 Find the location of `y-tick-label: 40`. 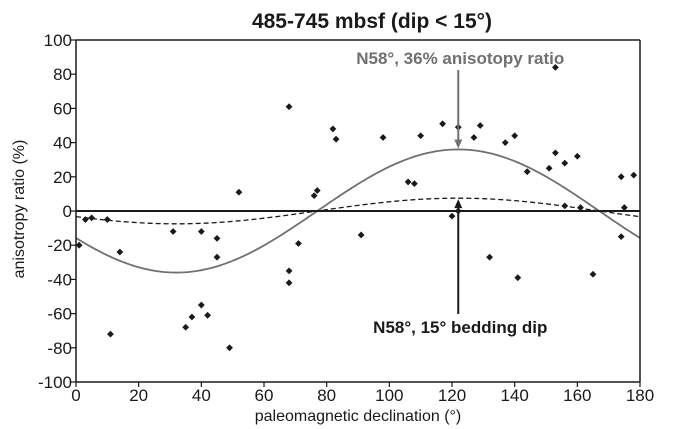

y-tick-label: 40 is located at coordinates (62, 143).